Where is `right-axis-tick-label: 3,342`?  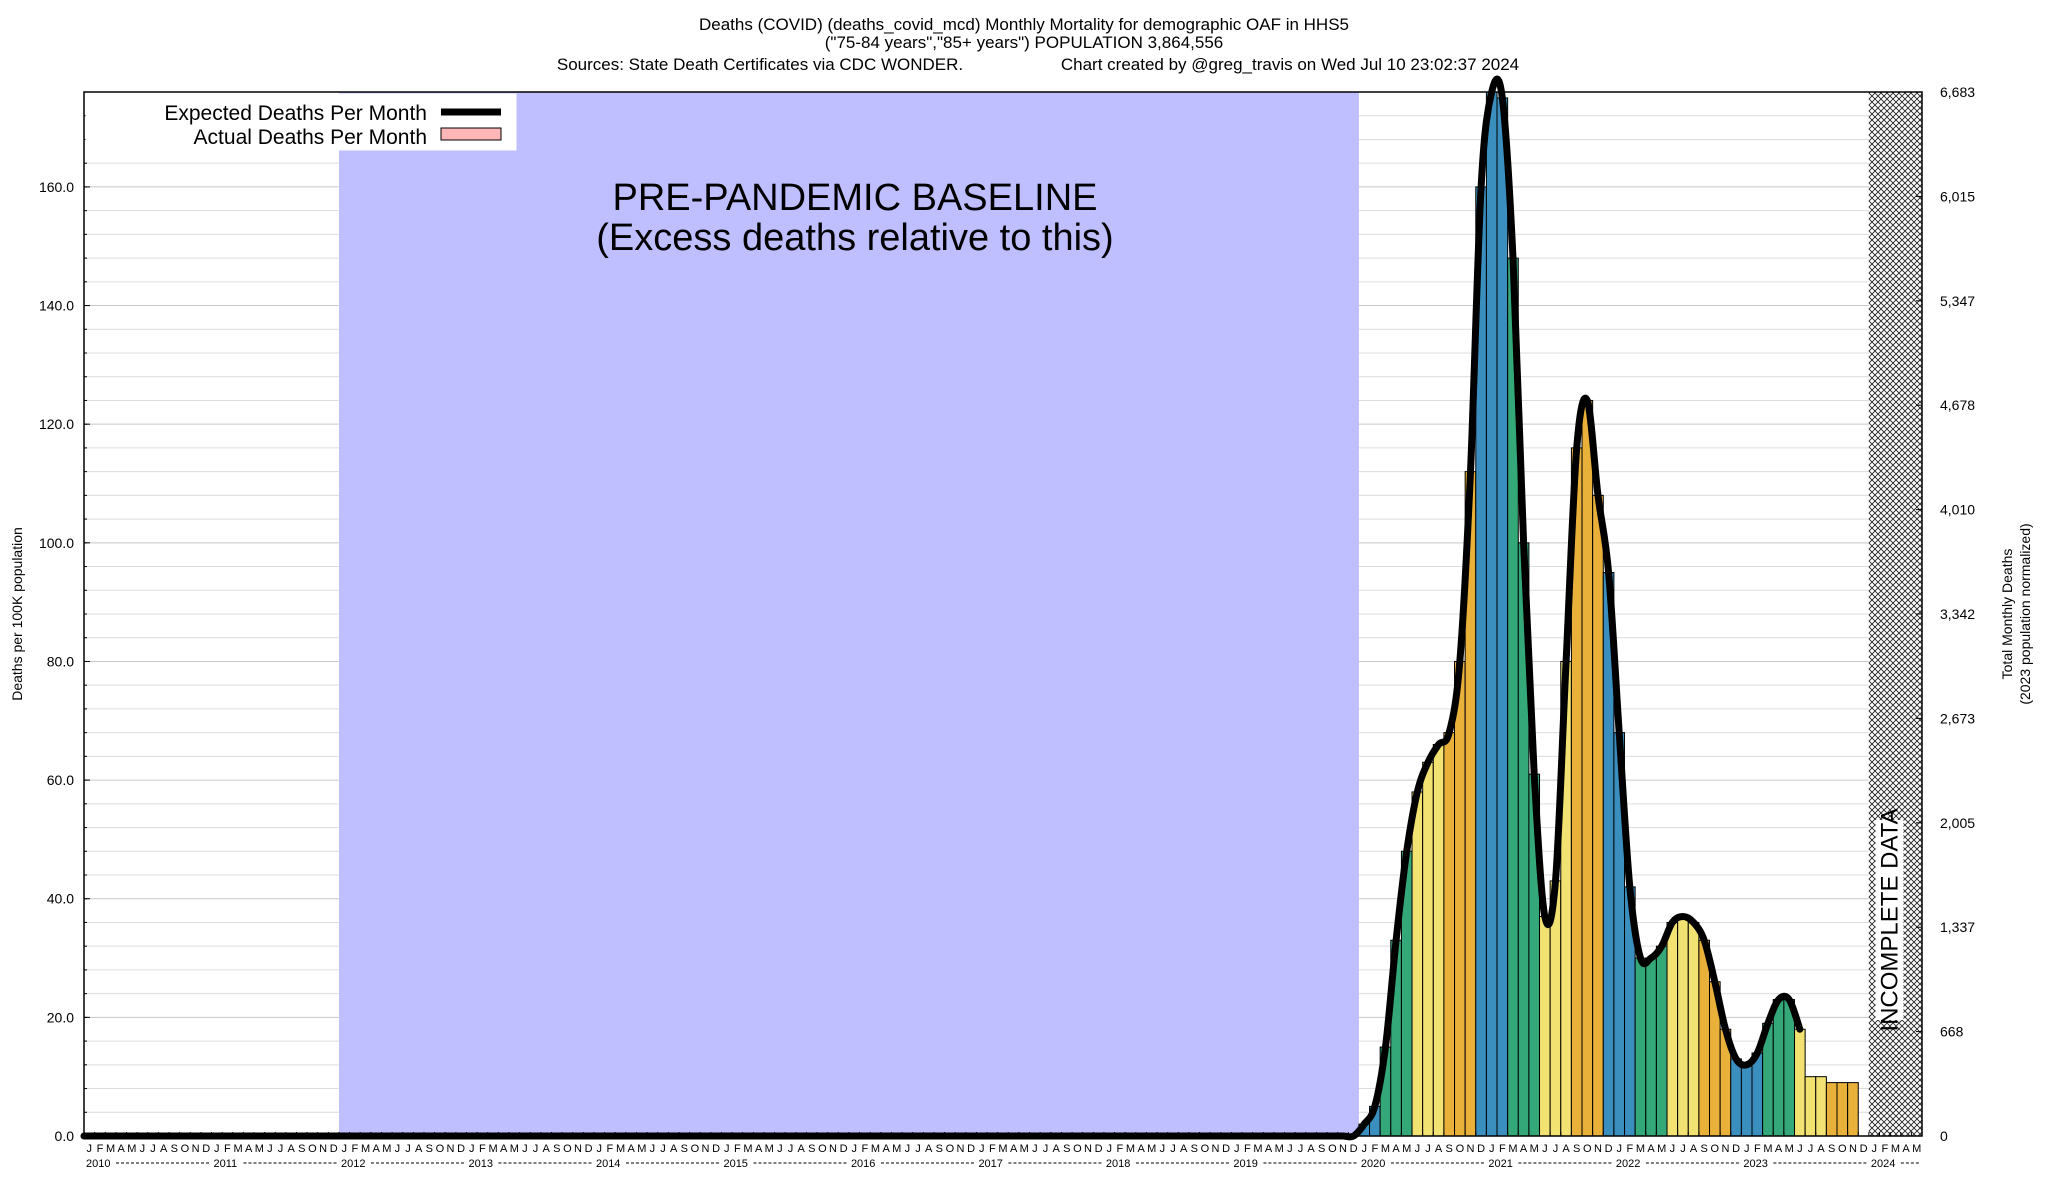
right-axis-tick-label: 3,342 is located at coordinates (1957, 614).